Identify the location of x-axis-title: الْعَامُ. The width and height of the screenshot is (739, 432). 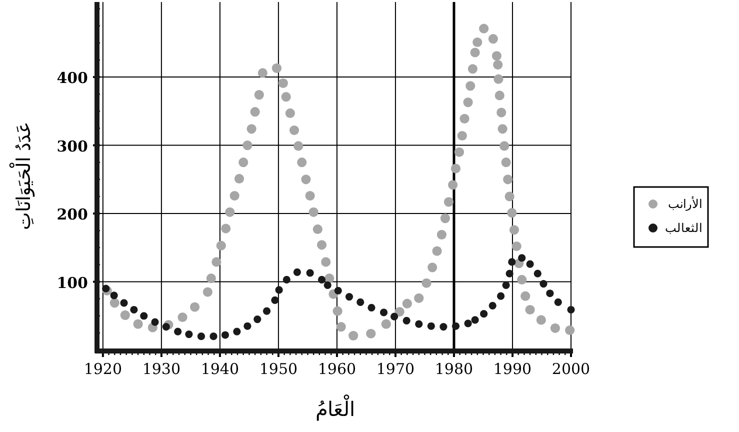
(336, 407).